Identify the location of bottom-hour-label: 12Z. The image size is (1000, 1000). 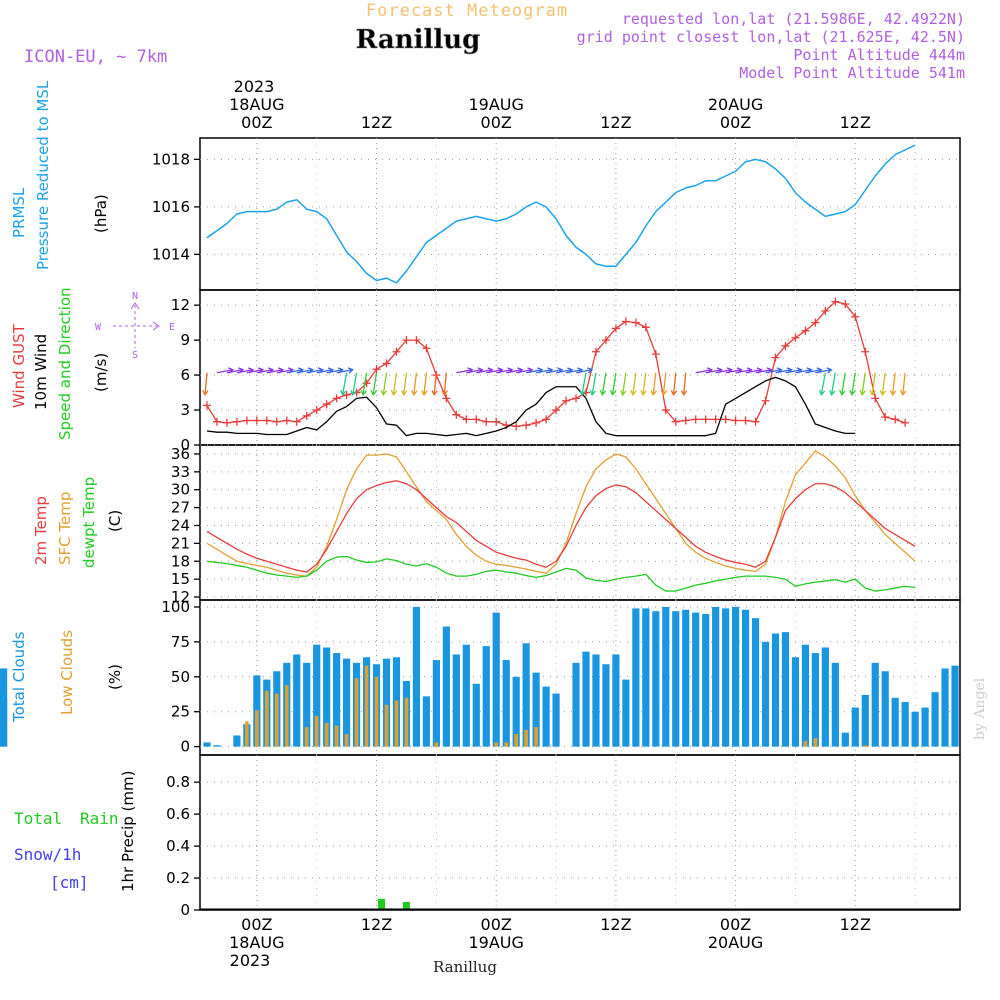
(855, 924).